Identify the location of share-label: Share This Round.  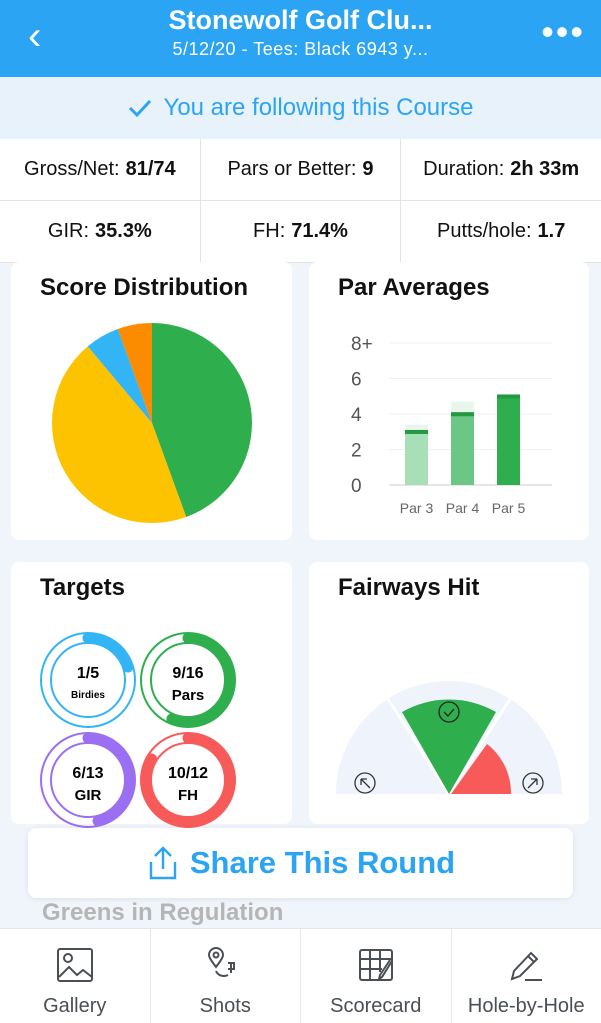
(322, 862).